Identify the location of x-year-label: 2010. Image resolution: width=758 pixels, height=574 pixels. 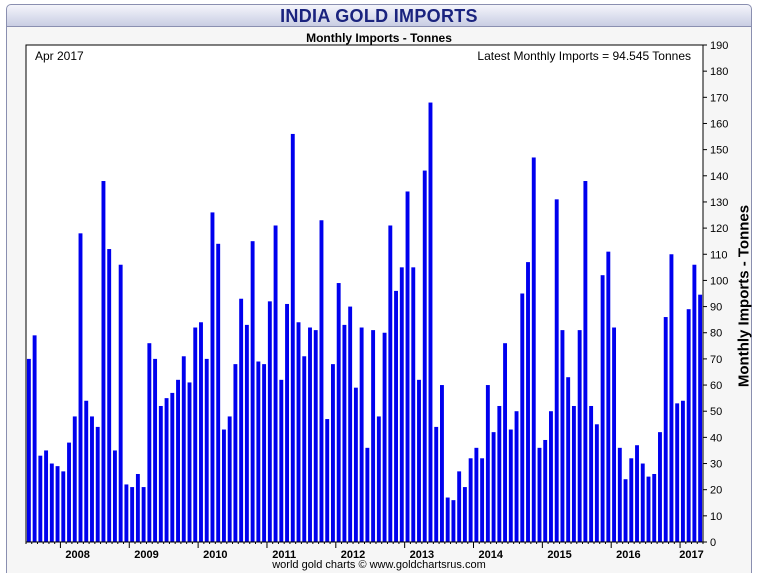
(215, 555).